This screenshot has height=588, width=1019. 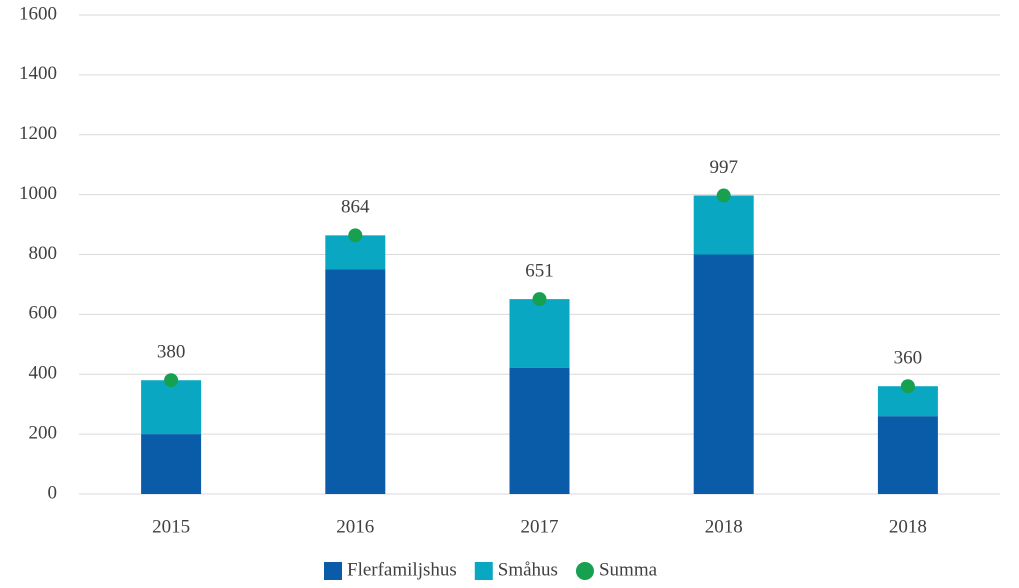 What do you see at coordinates (908, 358) in the screenshot?
I see `data-label: 360` at bounding box center [908, 358].